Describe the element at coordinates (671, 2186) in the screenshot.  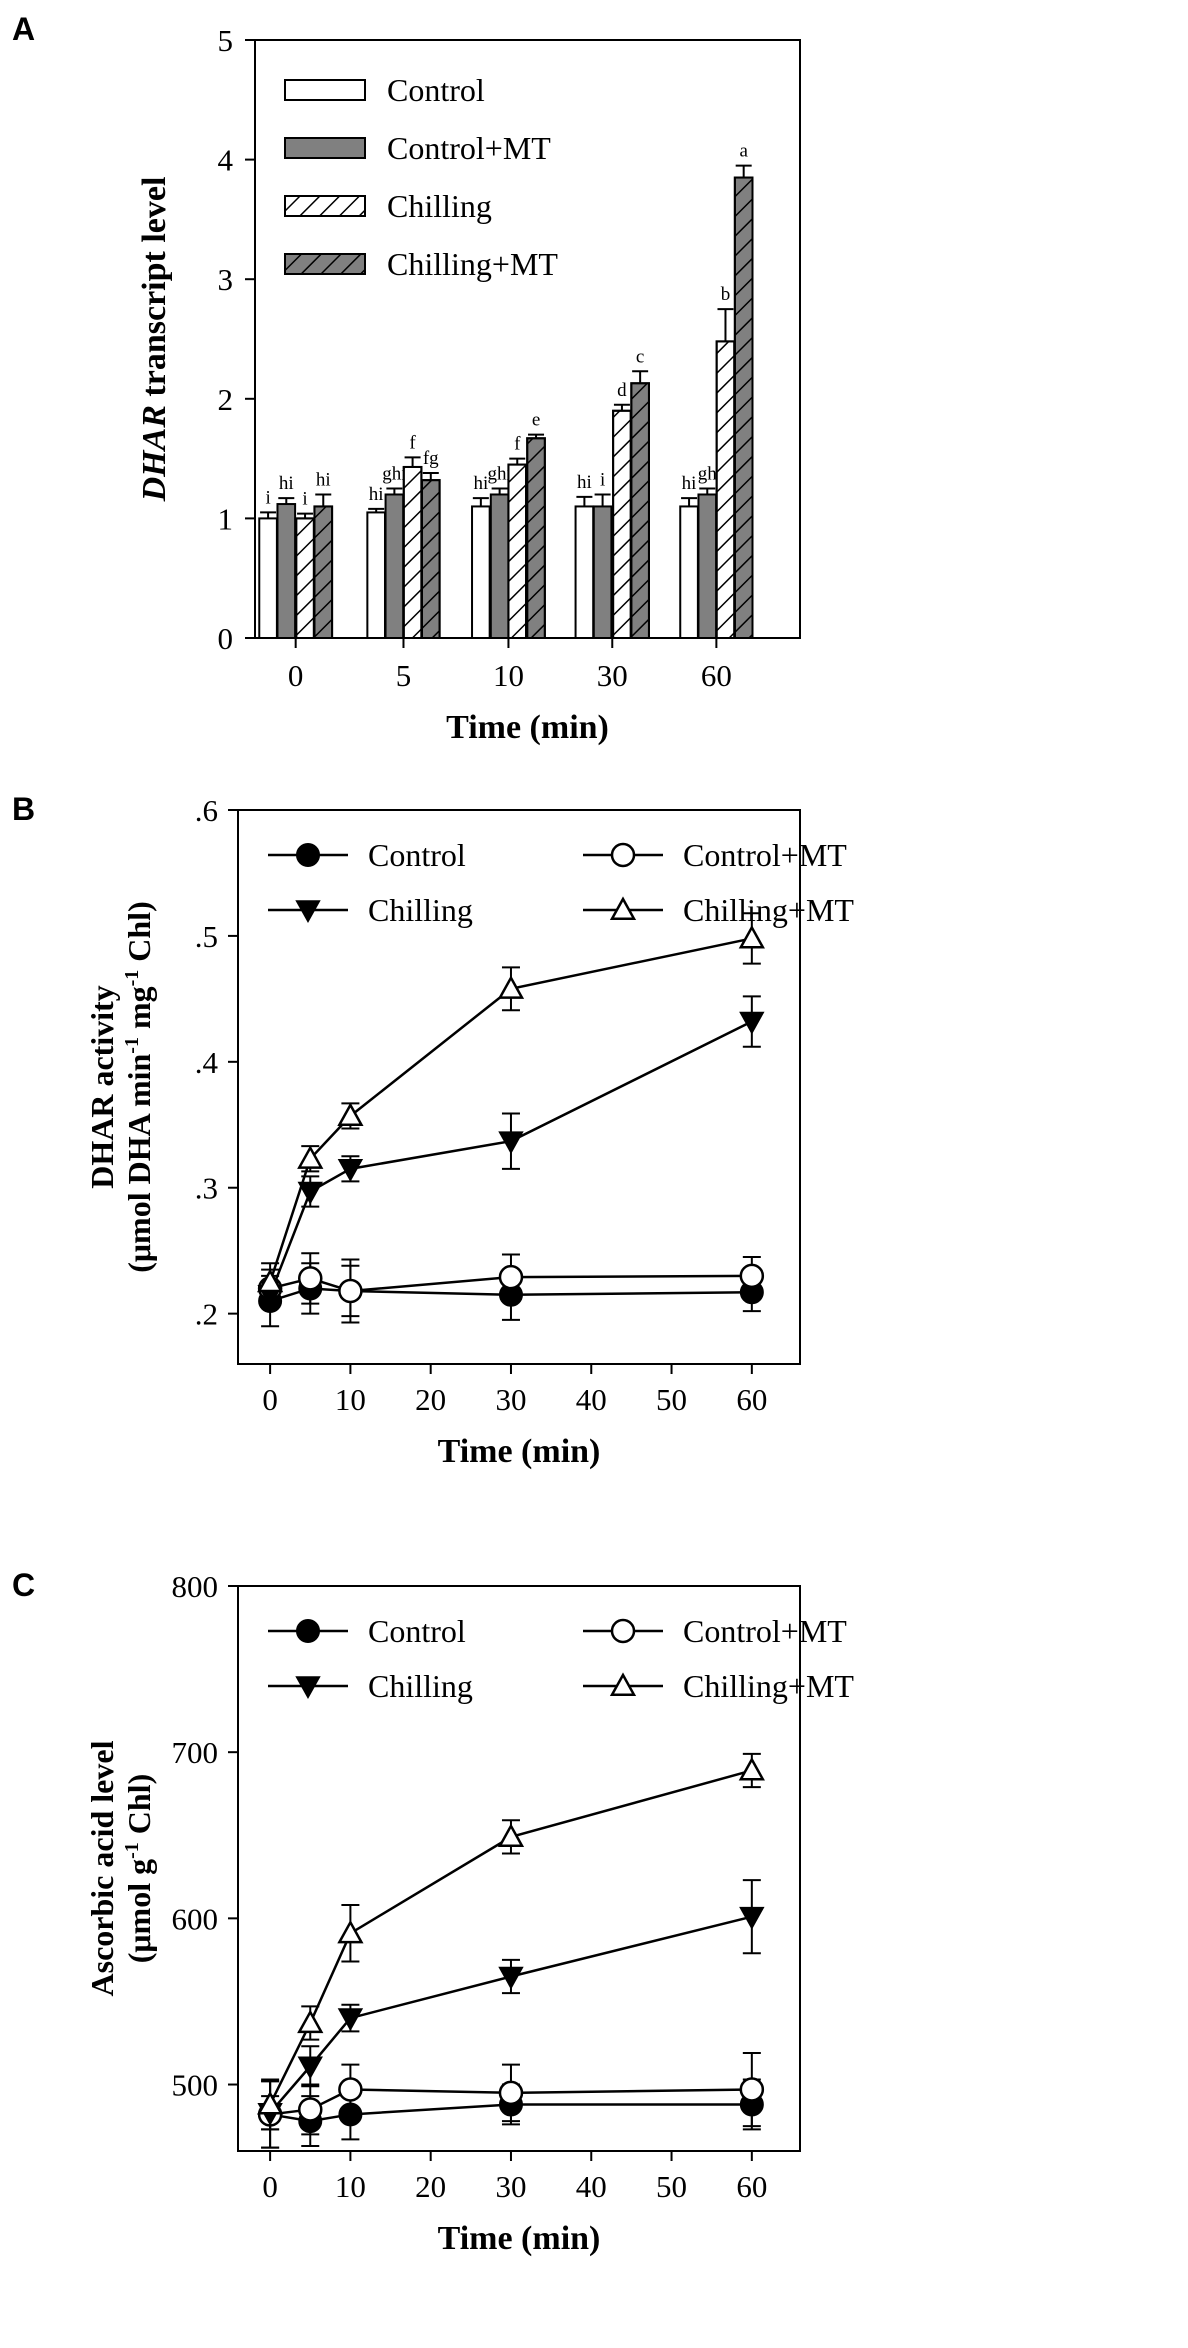
I see `x-tick-label: 50` at that location.